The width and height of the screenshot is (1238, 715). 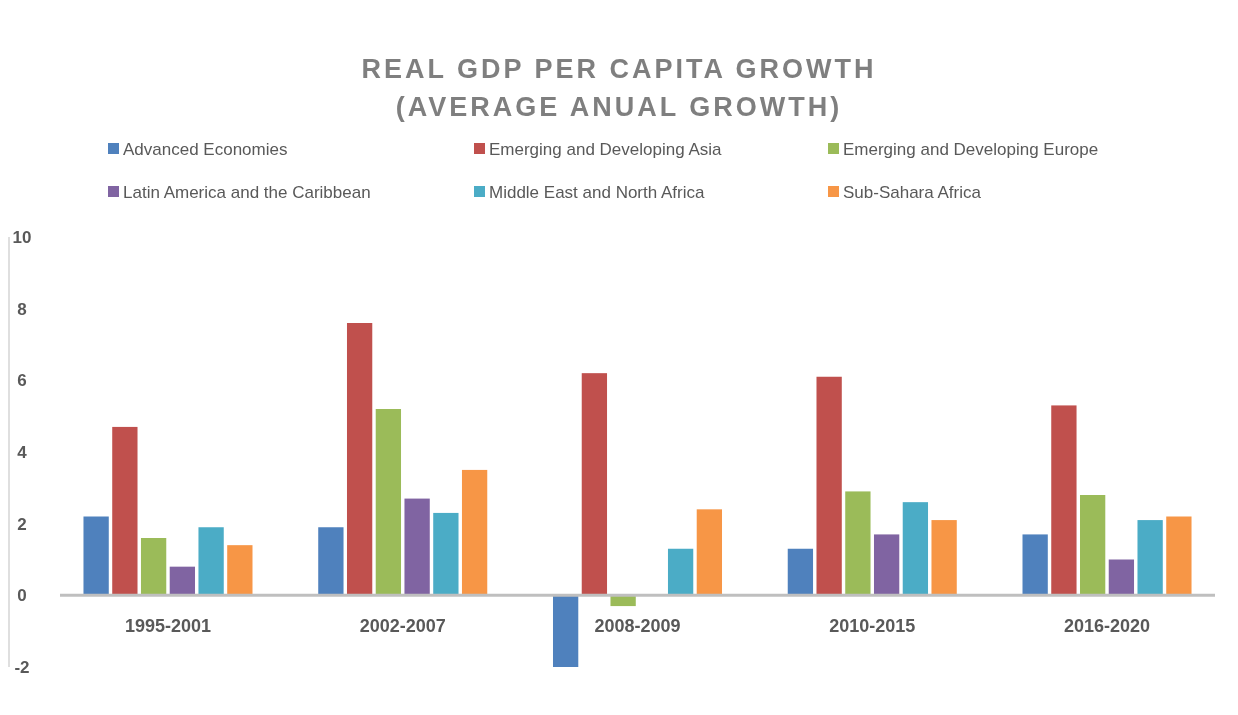 What do you see at coordinates (22, 524) in the screenshot?
I see `y-tick-label: 2` at bounding box center [22, 524].